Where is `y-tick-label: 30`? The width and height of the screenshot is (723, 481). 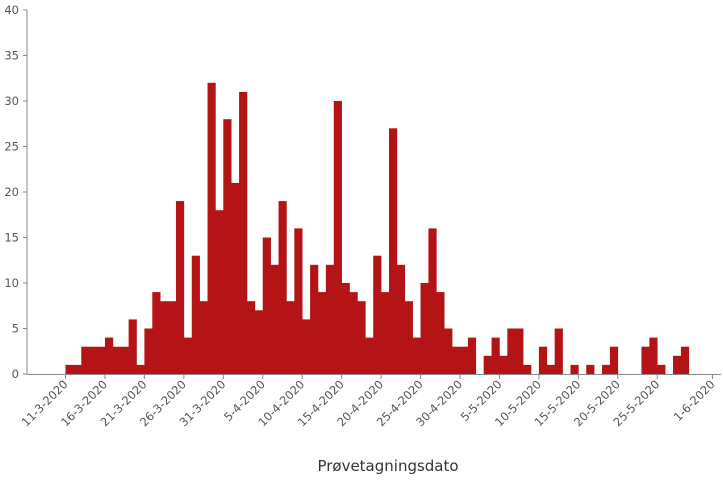 y-tick-label: 30 is located at coordinates (11, 101).